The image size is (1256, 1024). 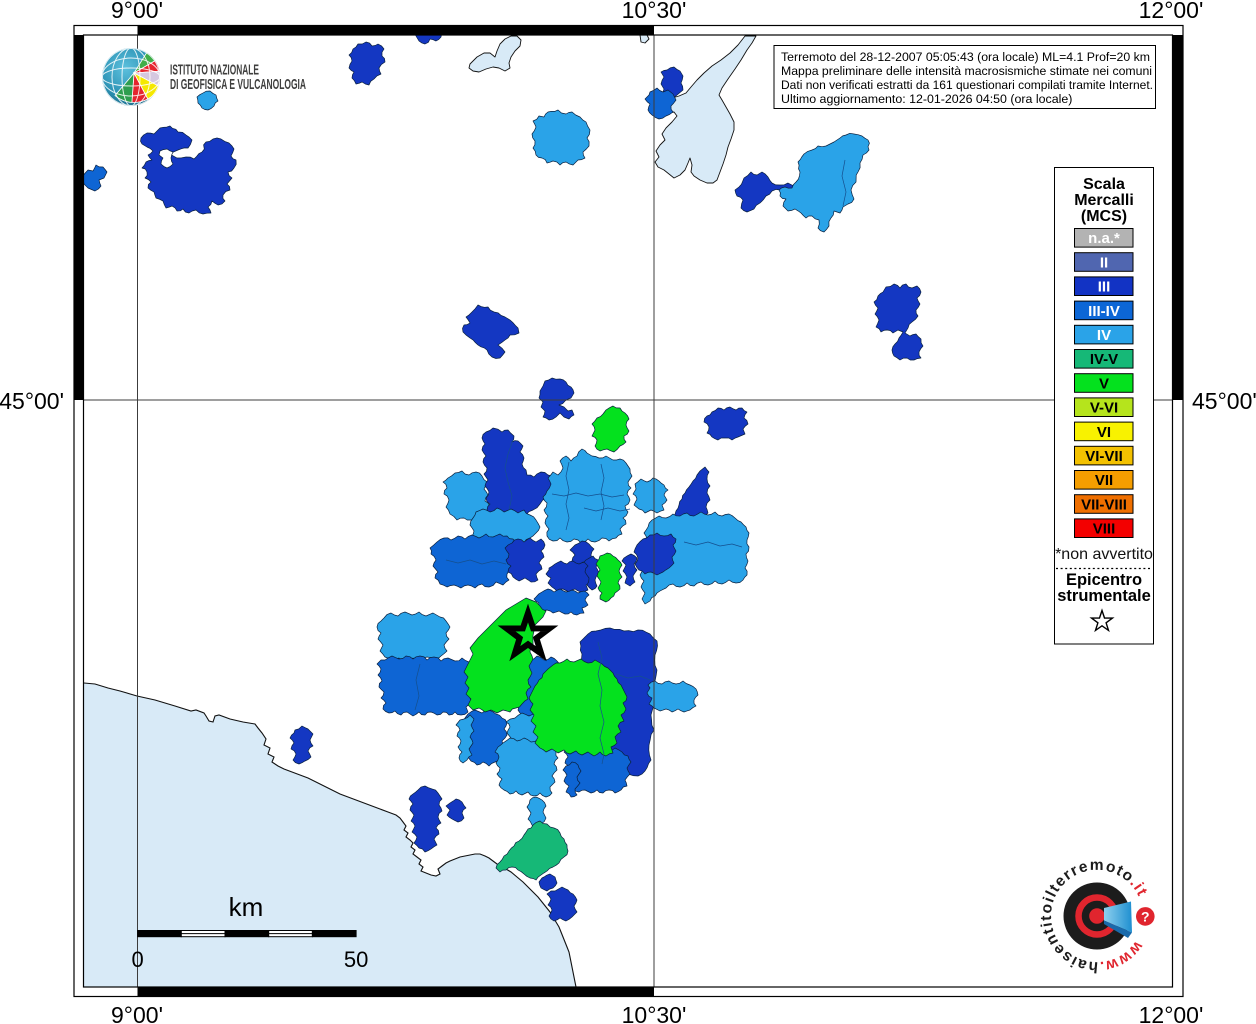 What do you see at coordinates (246, 907) in the screenshot?
I see `svg-text: km` at bounding box center [246, 907].